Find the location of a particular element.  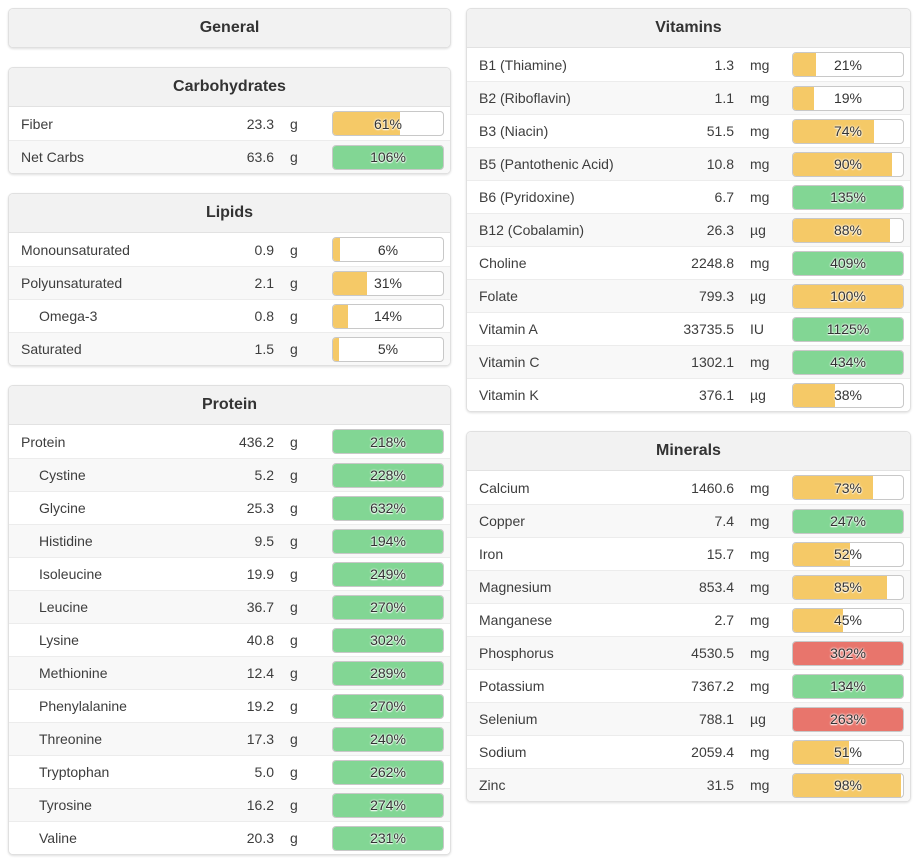

nutrient-value: 5.2 is located at coordinates (264, 475).